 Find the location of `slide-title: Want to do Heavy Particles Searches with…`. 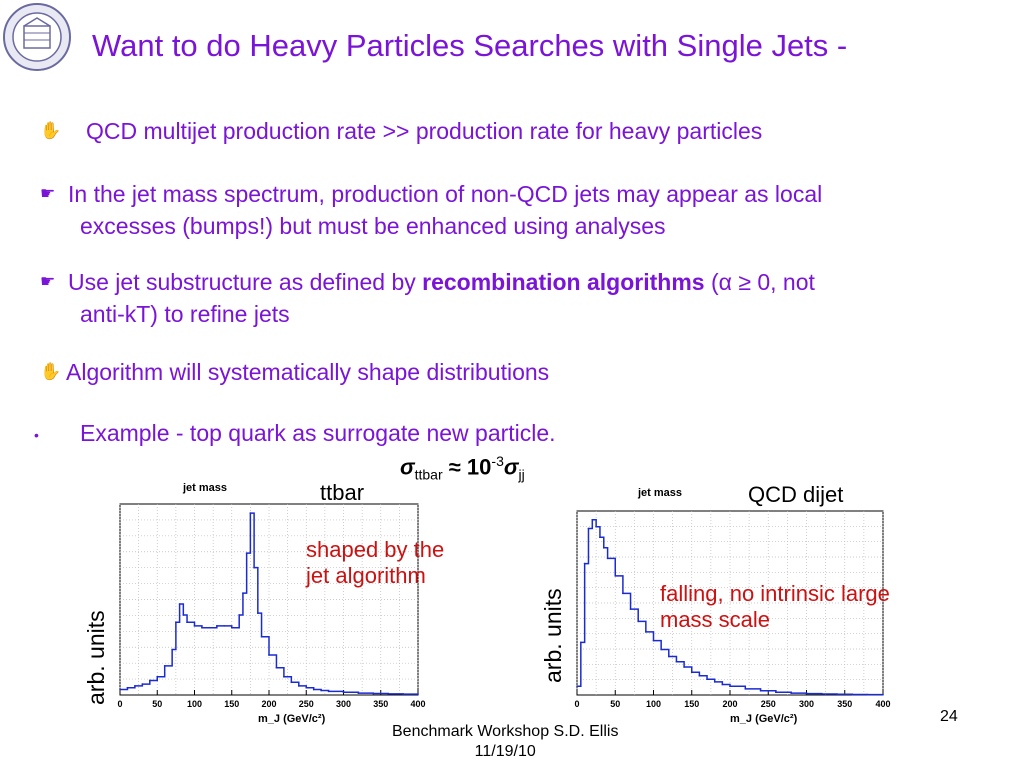

slide-title: Want to do Heavy Particles Searches with… is located at coordinates (470, 45).